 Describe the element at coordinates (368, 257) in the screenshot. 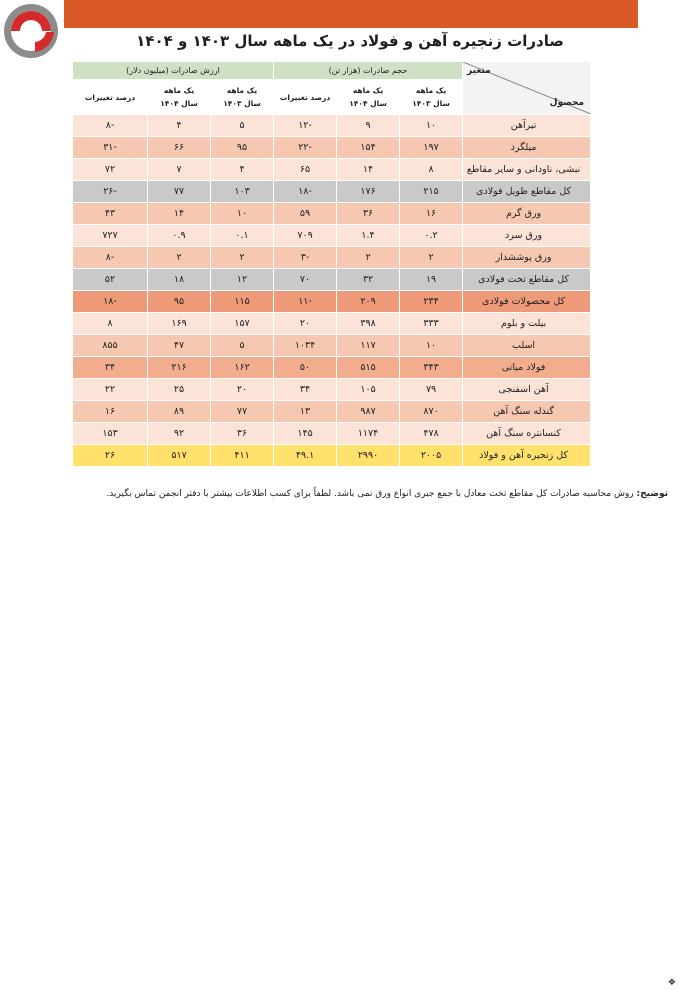

I see `volume-1404-cell: ۲` at that location.